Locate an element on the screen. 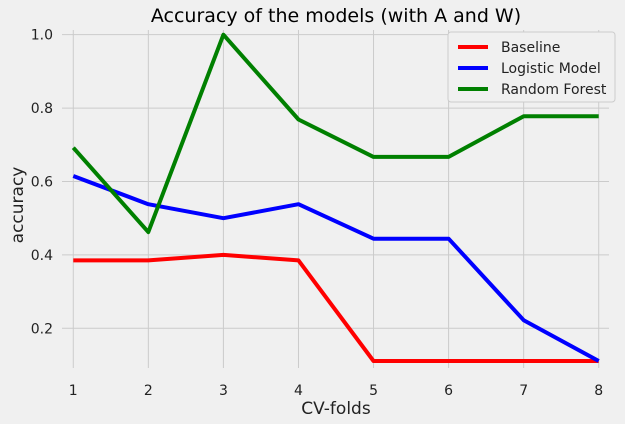  y-tick-label: 1.0 is located at coordinates (42, 36).